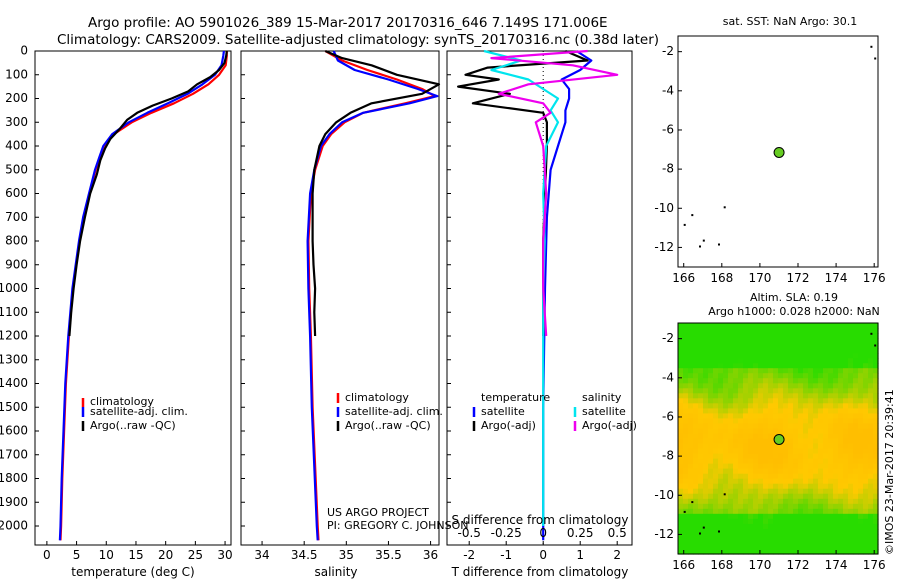  What do you see at coordinates (703, 527) in the screenshot?
I see `island-dot` at bounding box center [703, 527].